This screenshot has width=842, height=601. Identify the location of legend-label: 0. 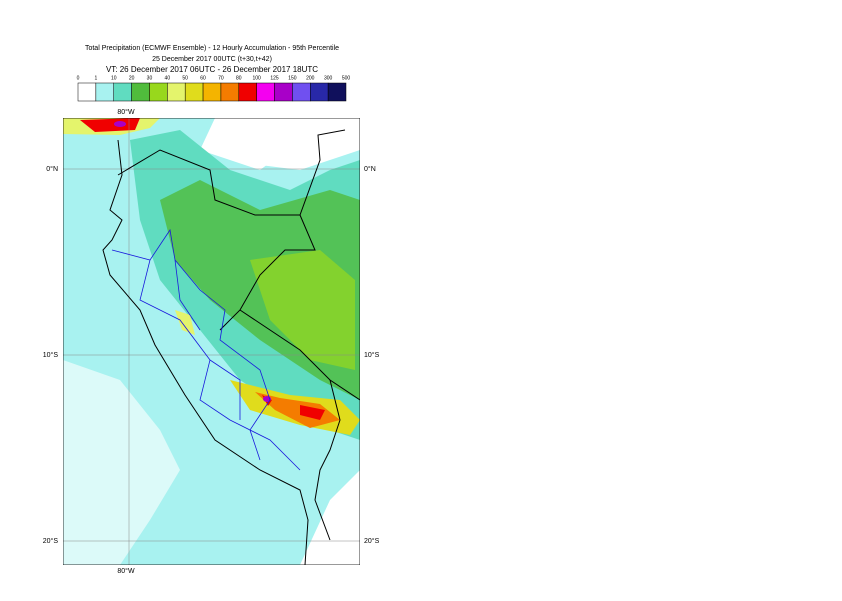
(78, 78).